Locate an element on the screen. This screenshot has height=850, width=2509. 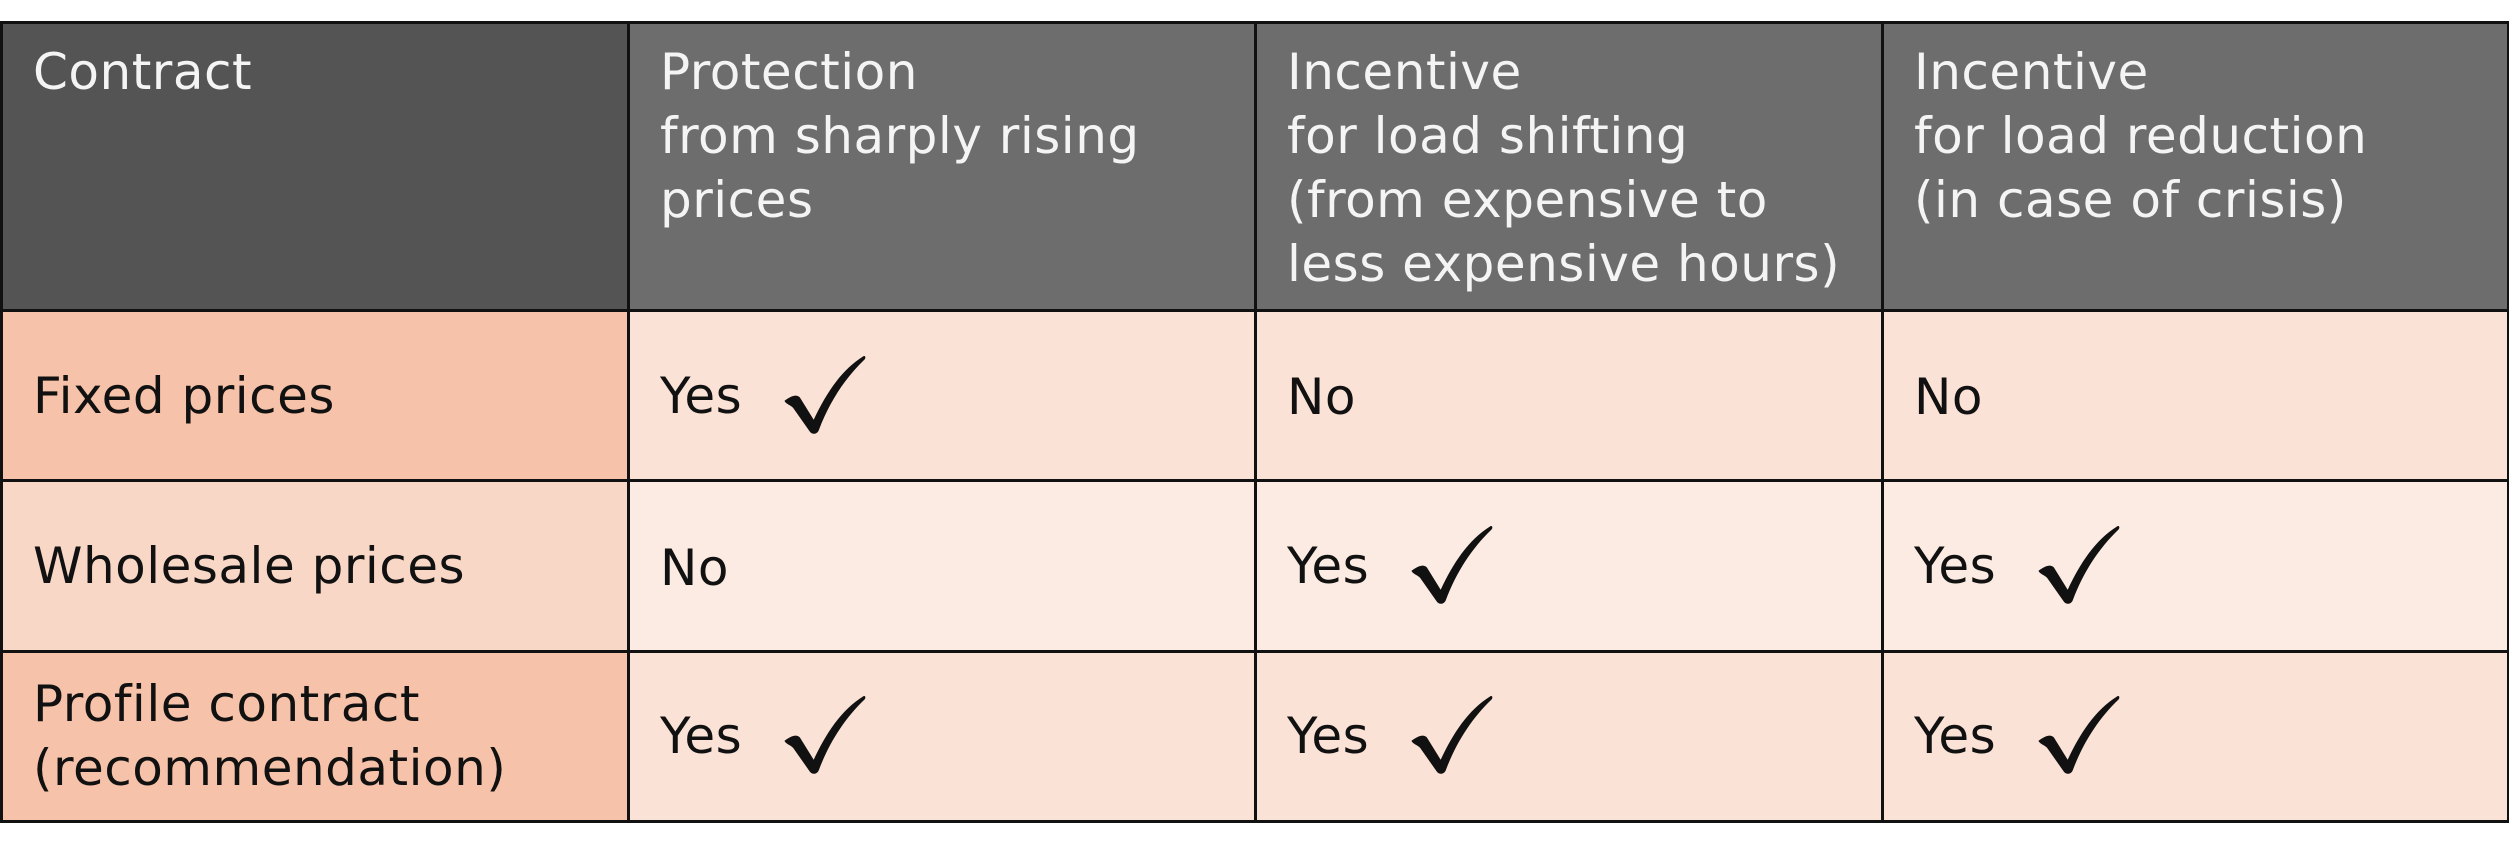
header-contract: Contract is located at coordinates (315, 166).